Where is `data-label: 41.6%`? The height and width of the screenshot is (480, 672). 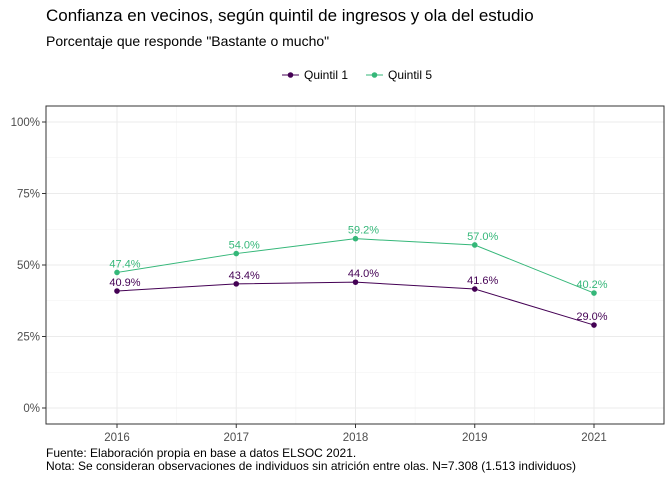 data-label: 41.6% is located at coordinates (482, 281).